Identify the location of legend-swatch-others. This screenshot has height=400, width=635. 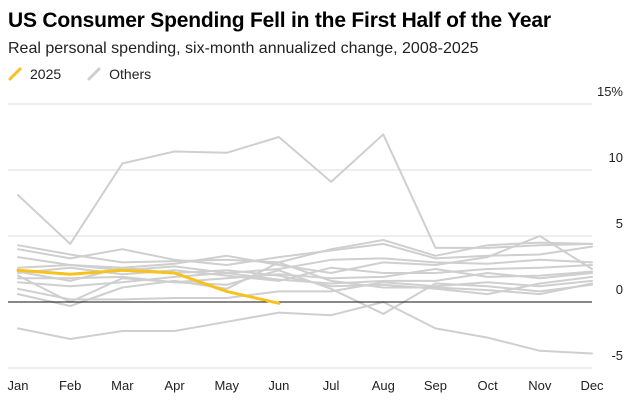
(94, 74).